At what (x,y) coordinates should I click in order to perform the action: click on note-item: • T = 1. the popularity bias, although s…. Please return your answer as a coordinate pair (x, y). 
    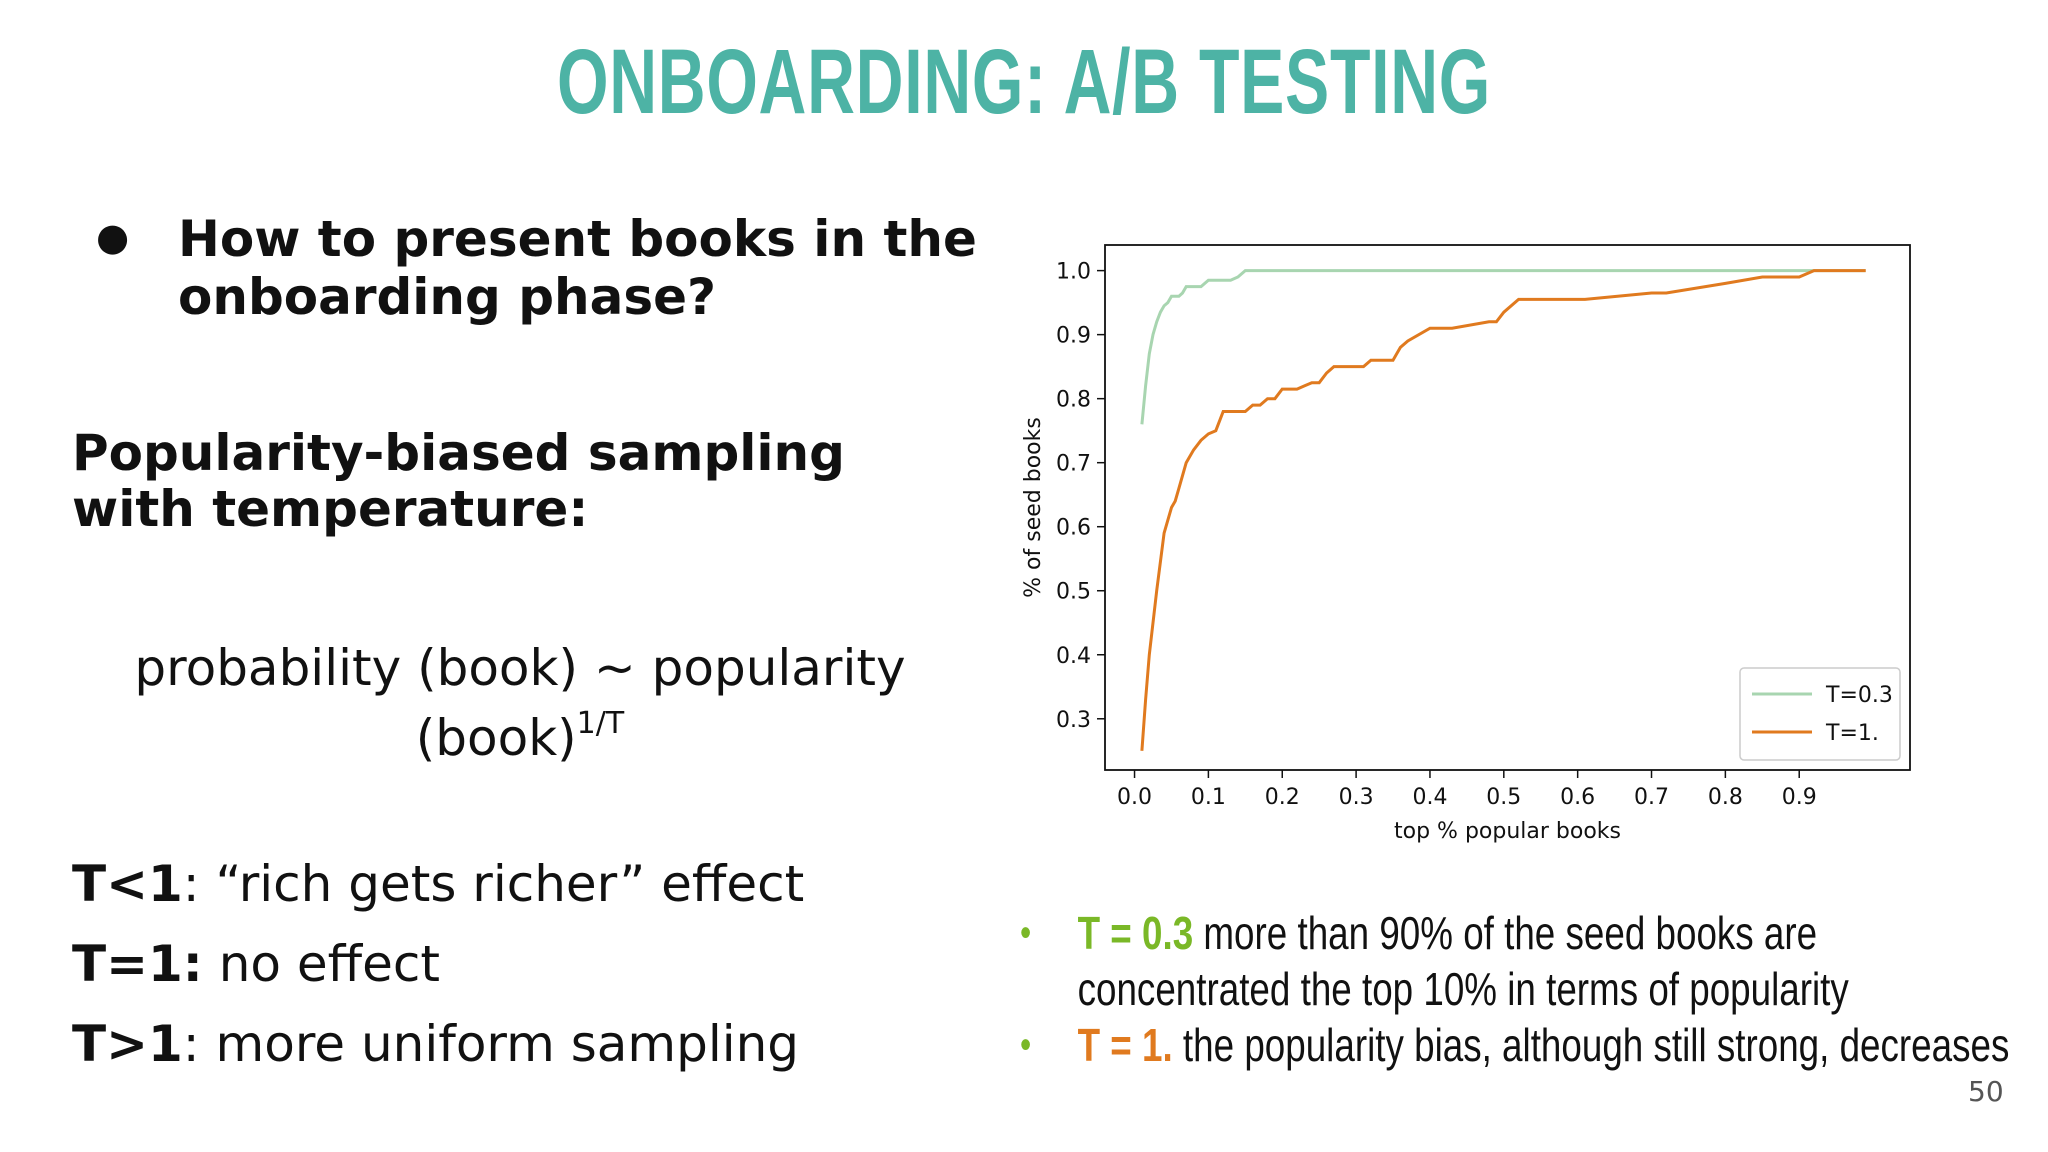
    Looking at the image, I should click on (1529, 1045).